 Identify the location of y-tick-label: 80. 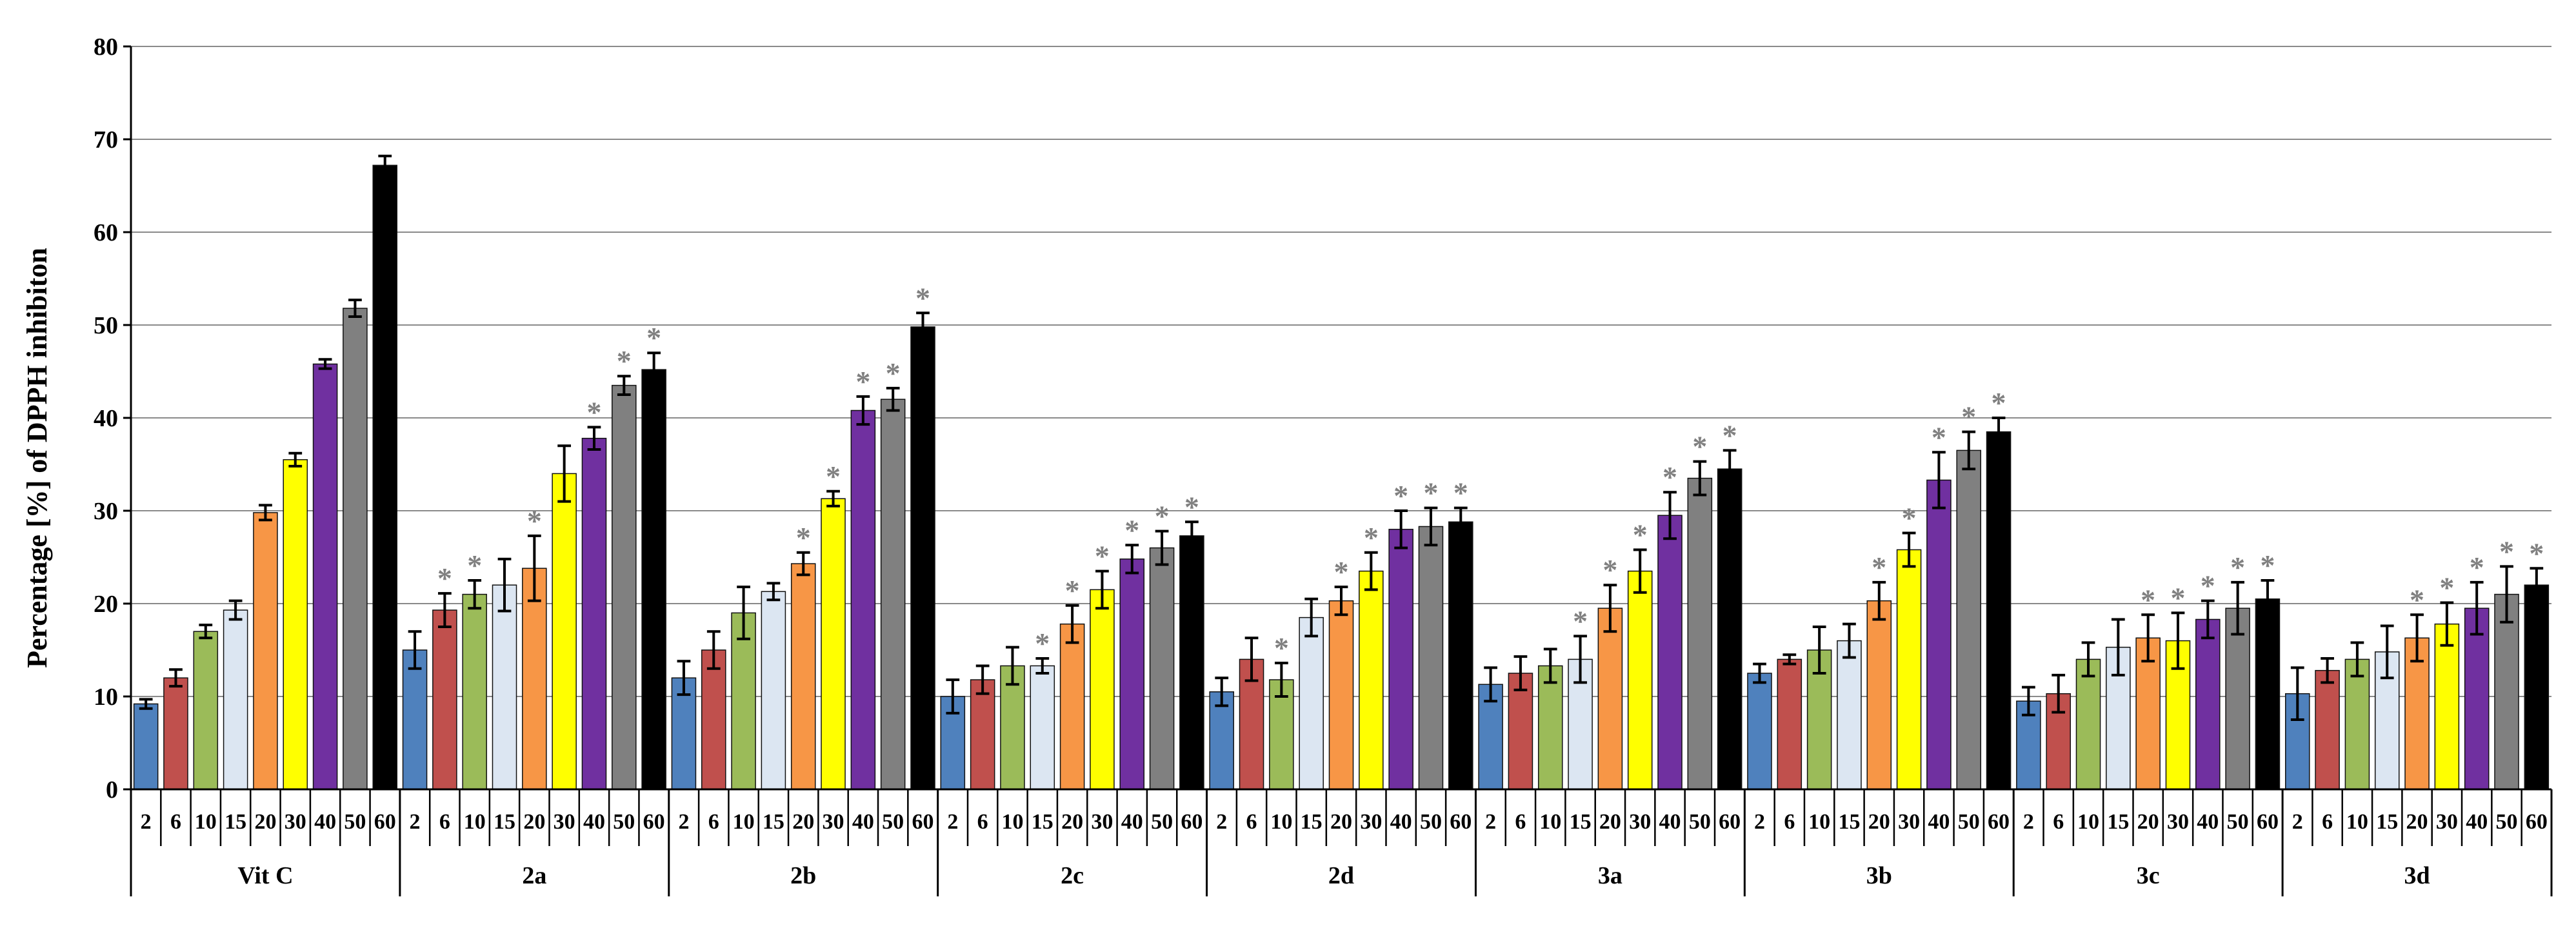
(106, 47).